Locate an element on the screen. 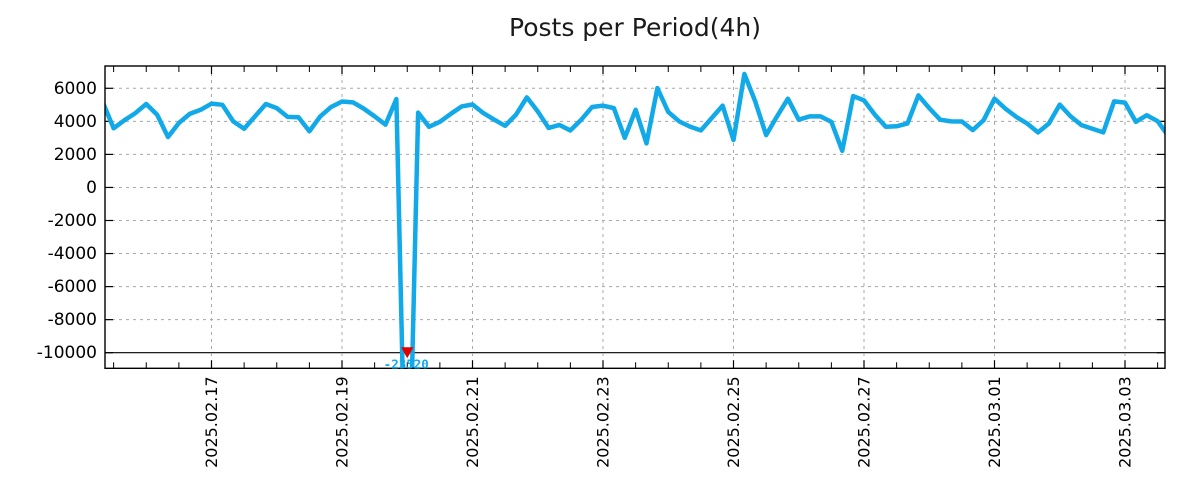 The height and width of the screenshot is (500, 1200). y-tick-label: 2000 is located at coordinates (75, 155).